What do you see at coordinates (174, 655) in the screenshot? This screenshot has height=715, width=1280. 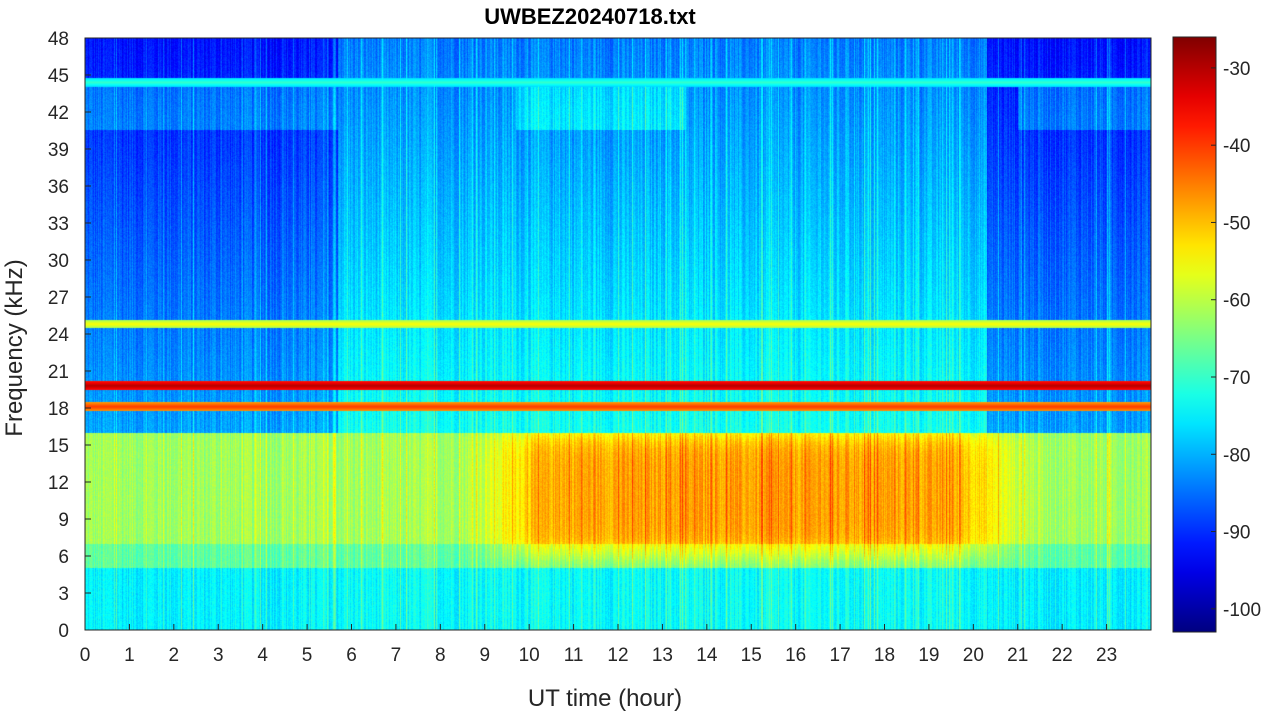 I see `x-tick-label: 2` at bounding box center [174, 655].